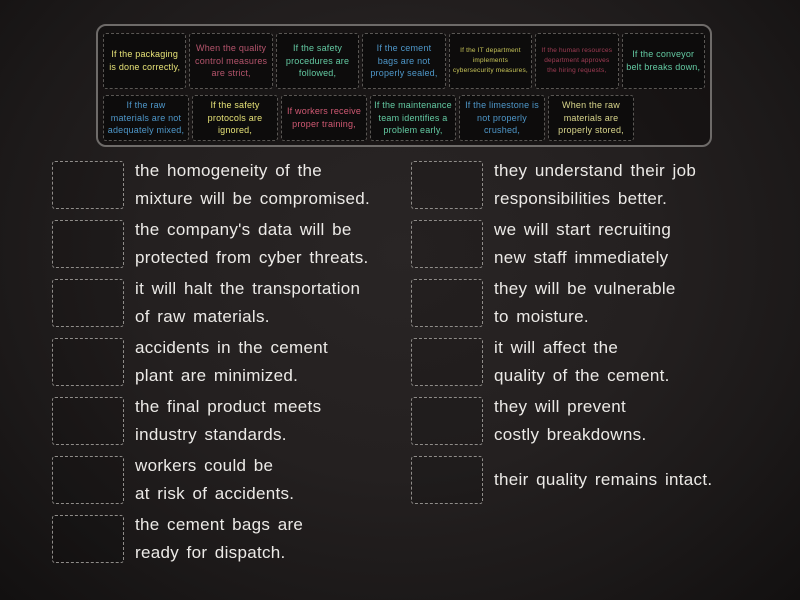  What do you see at coordinates (248, 288) in the screenshot?
I see `answer-line: it will halt the transportation` at bounding box center [248, 288].